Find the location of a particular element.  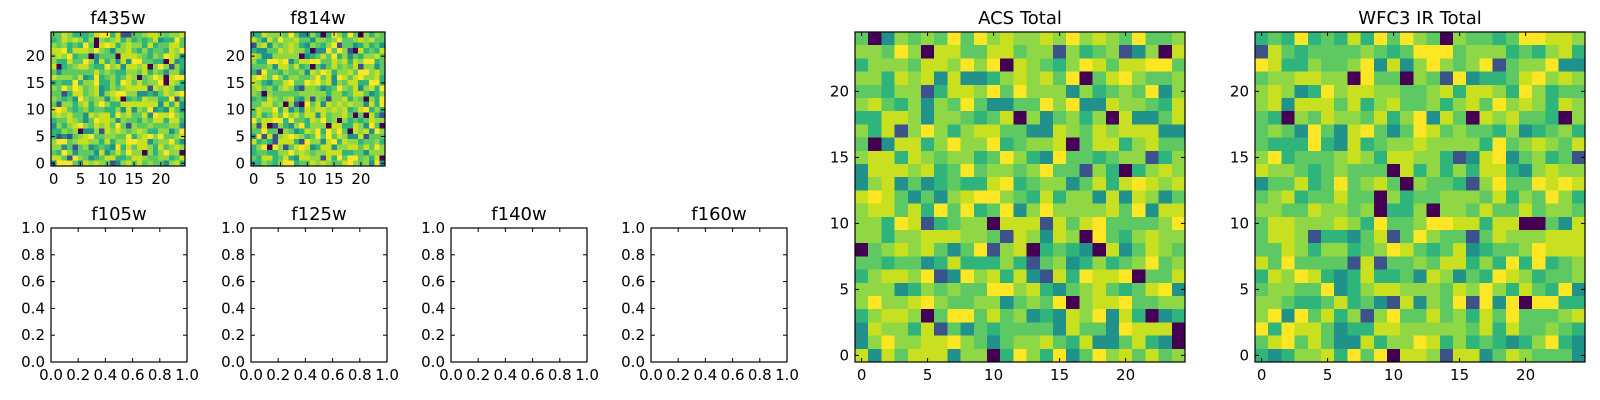

y-tick-label: 1.0 is located at coordinates (433, 228).